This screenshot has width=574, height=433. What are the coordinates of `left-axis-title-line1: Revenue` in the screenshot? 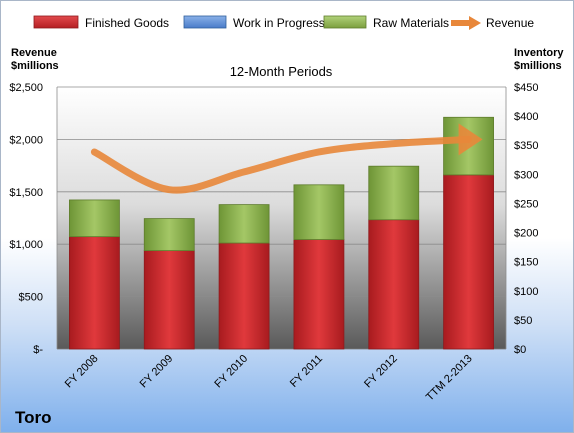 It's located at (34, 53).